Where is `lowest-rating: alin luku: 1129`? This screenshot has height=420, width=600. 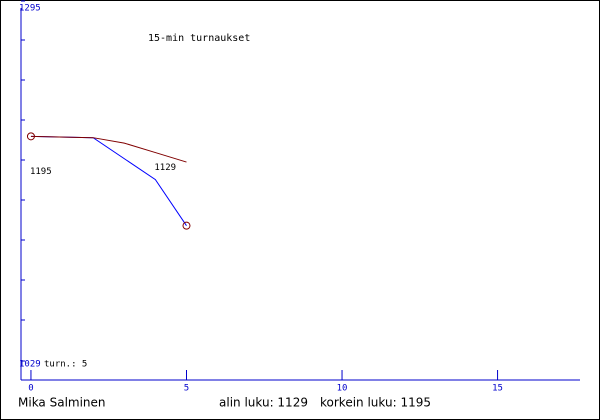 lowest-rating: alin luku: 1129 is located at coordinates (263, 403).